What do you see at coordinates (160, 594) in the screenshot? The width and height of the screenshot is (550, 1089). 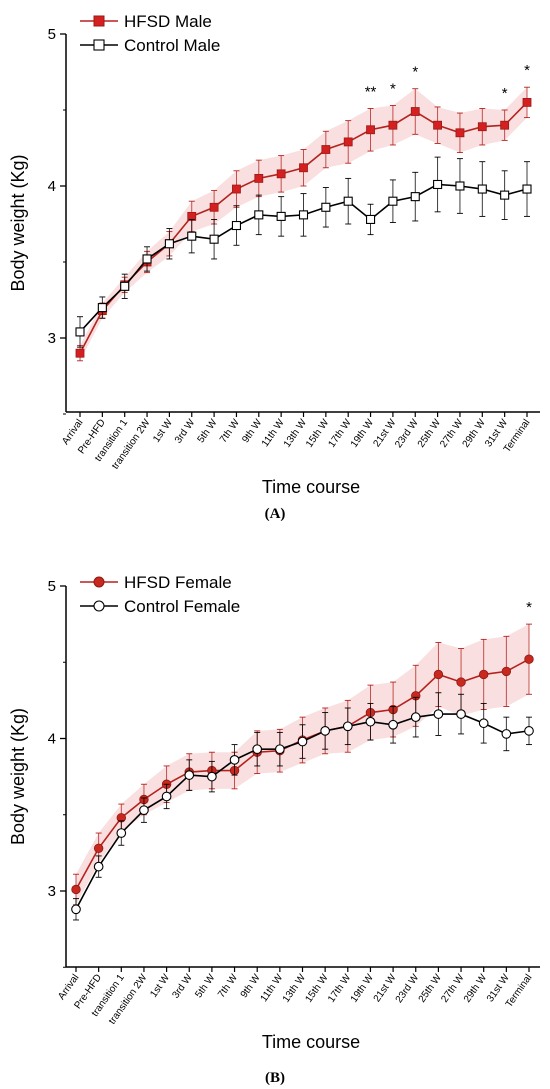 I see `legend: HFSD Female Control Female` at bounding box center [160, 594].